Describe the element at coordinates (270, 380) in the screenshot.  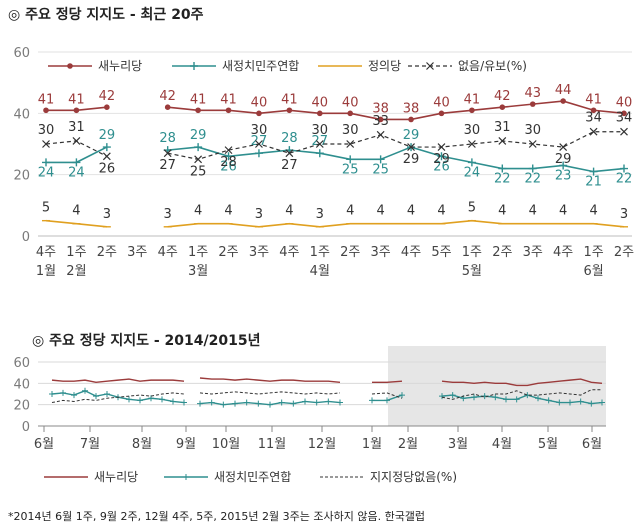
I see `series-line-saenuri` at that location.